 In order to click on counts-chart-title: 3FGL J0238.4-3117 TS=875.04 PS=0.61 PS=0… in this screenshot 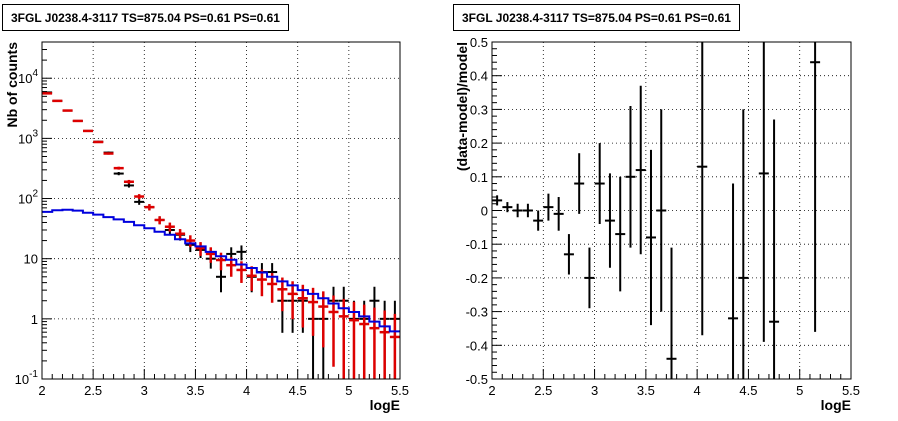, I will do `click(145, 17)`.